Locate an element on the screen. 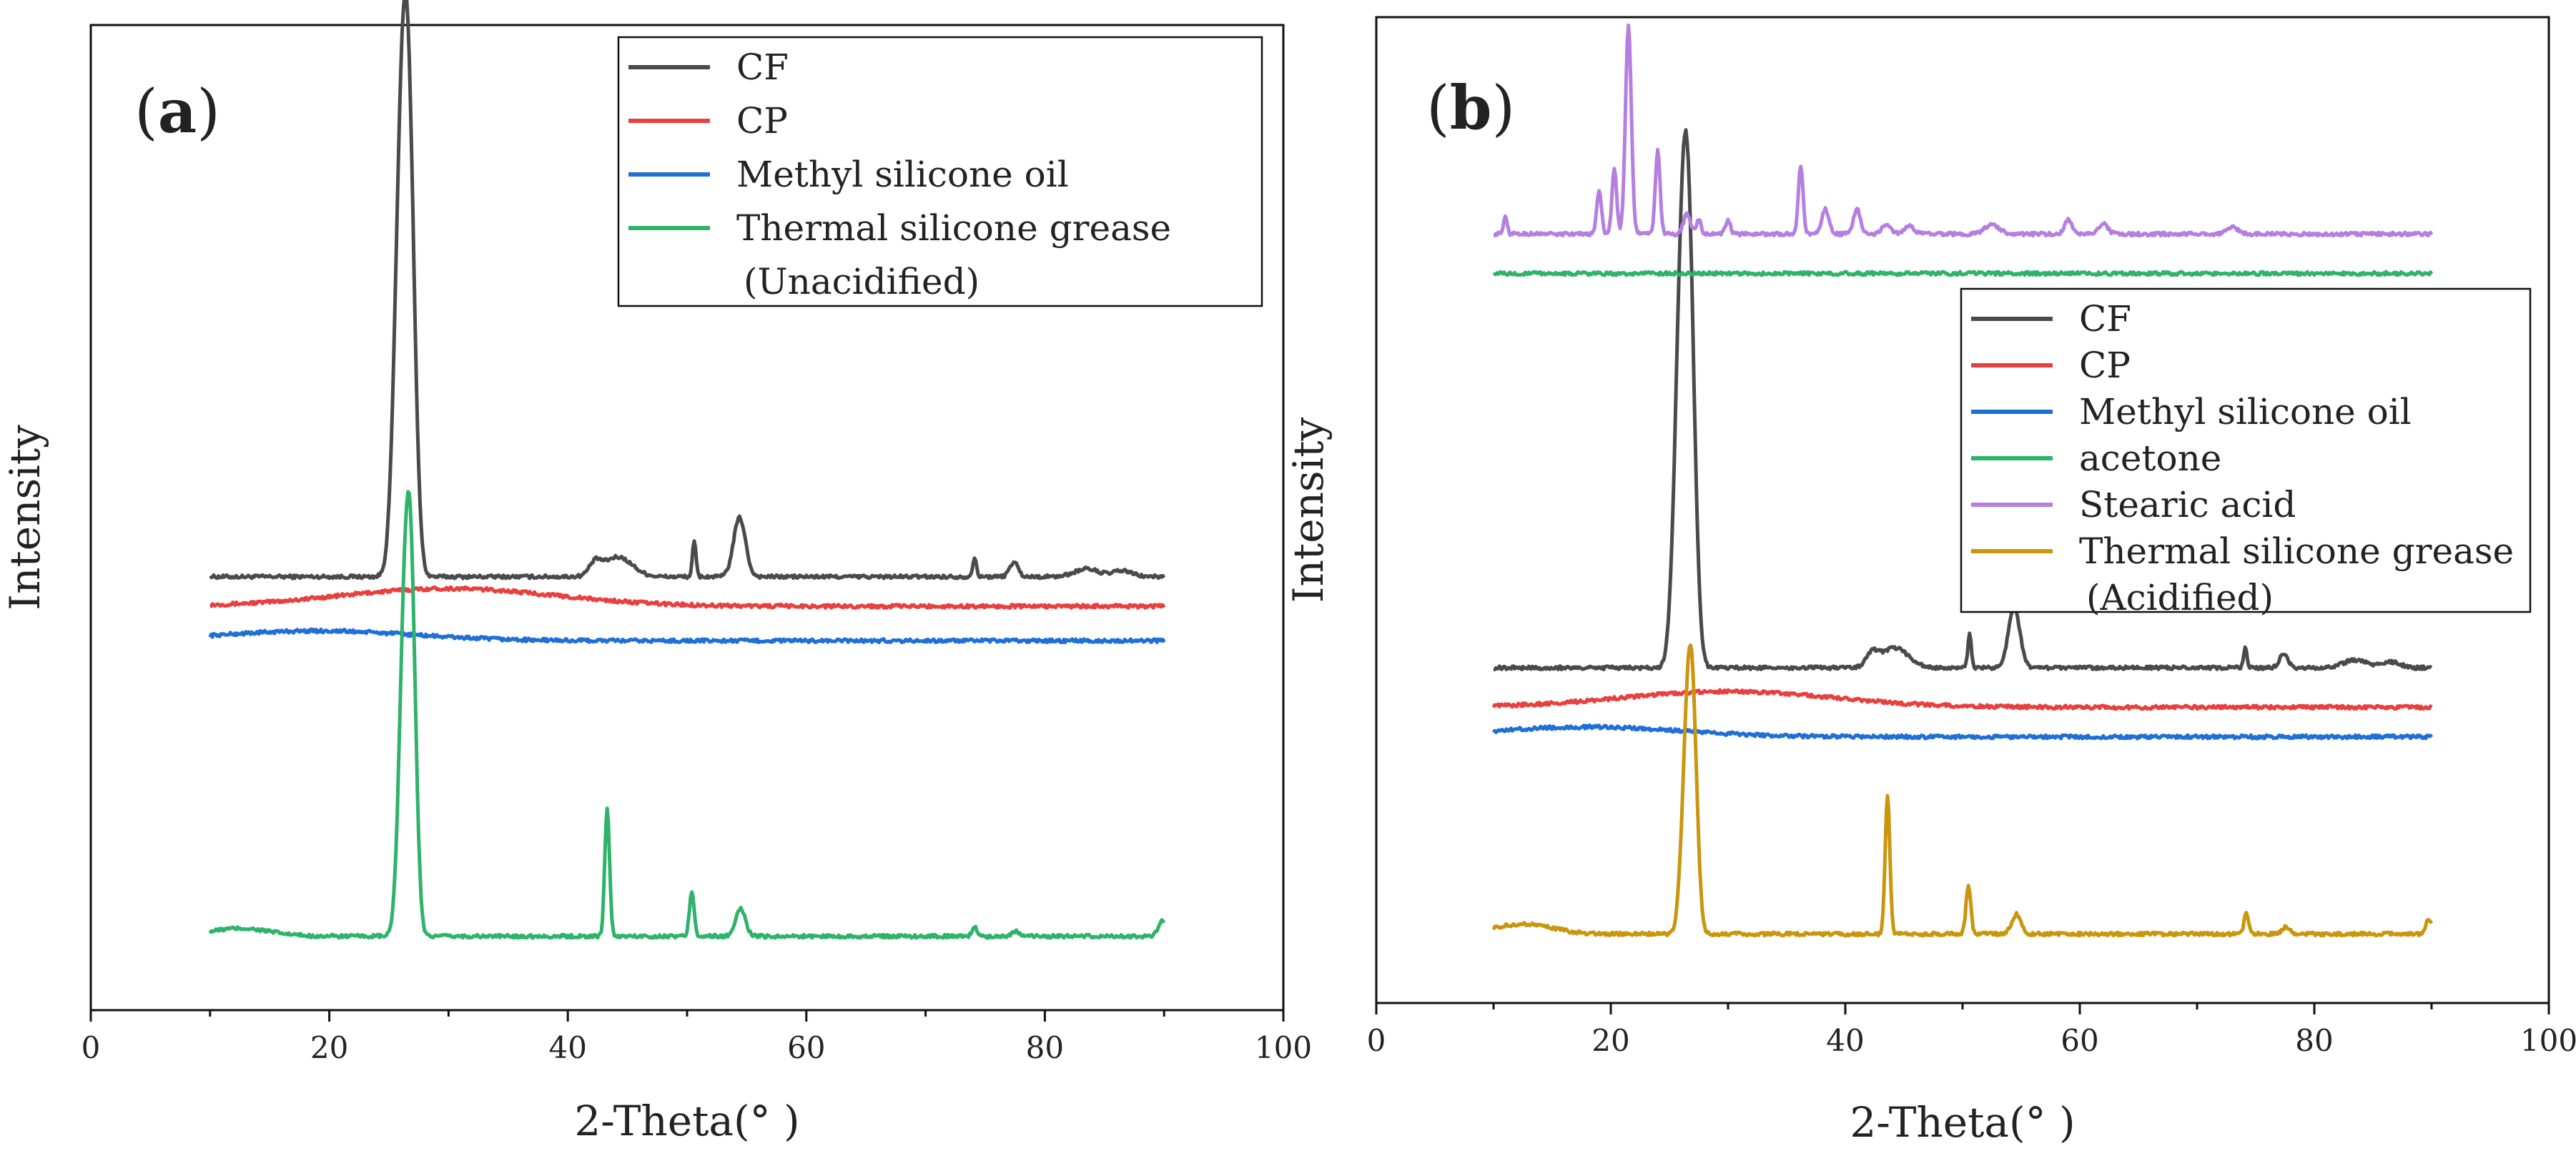 The height and width of the screenshot is (1161, 2576). legend-label: Stearic acid is located at coordinates (2187, 505).